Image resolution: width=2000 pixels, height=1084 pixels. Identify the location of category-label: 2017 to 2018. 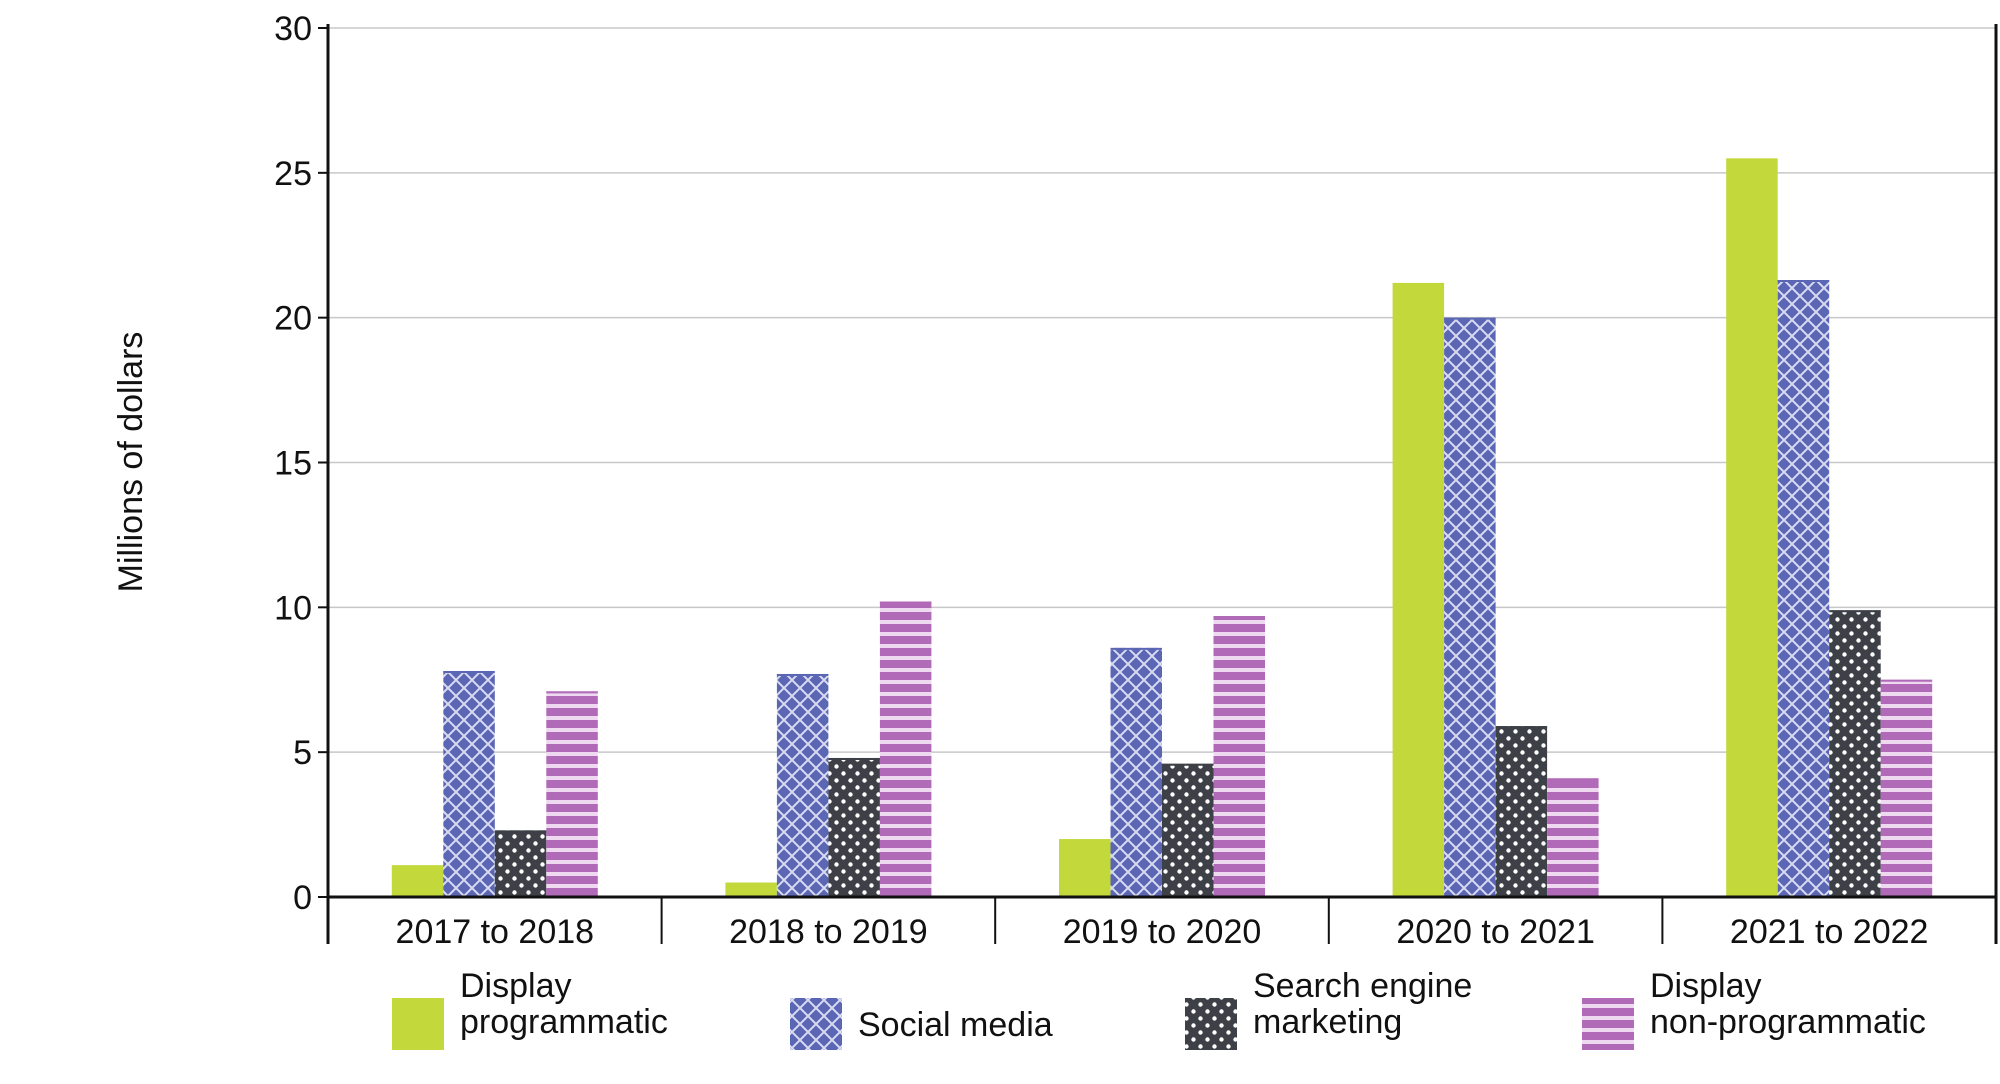
(495, 932).